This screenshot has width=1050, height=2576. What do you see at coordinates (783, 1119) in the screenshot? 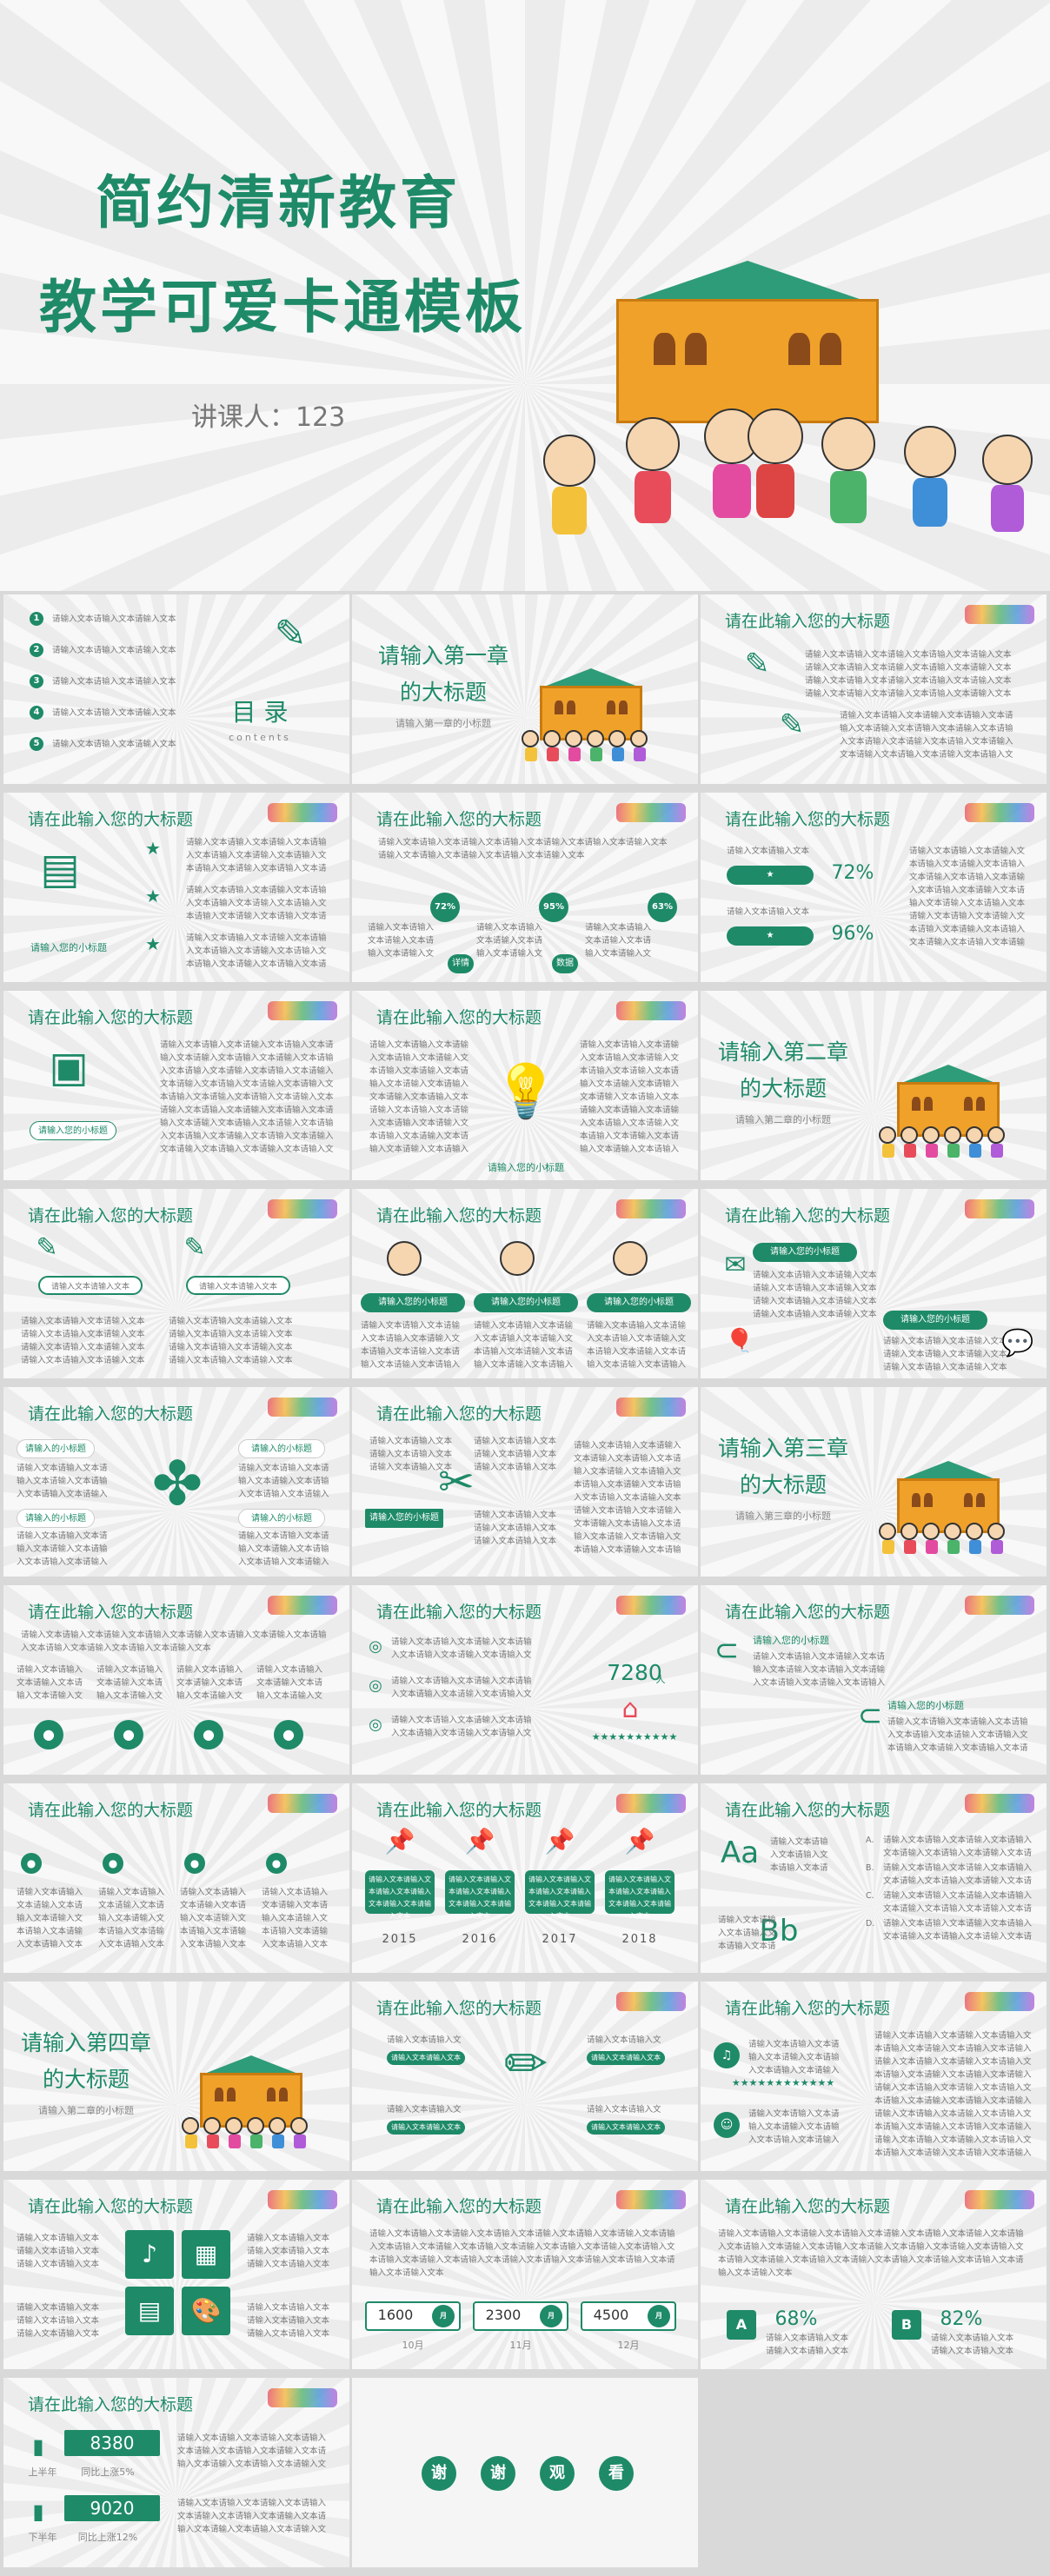
I see `chapter-subtitle: 请输入第二章的小标题` at bounding box center [783, 1119].